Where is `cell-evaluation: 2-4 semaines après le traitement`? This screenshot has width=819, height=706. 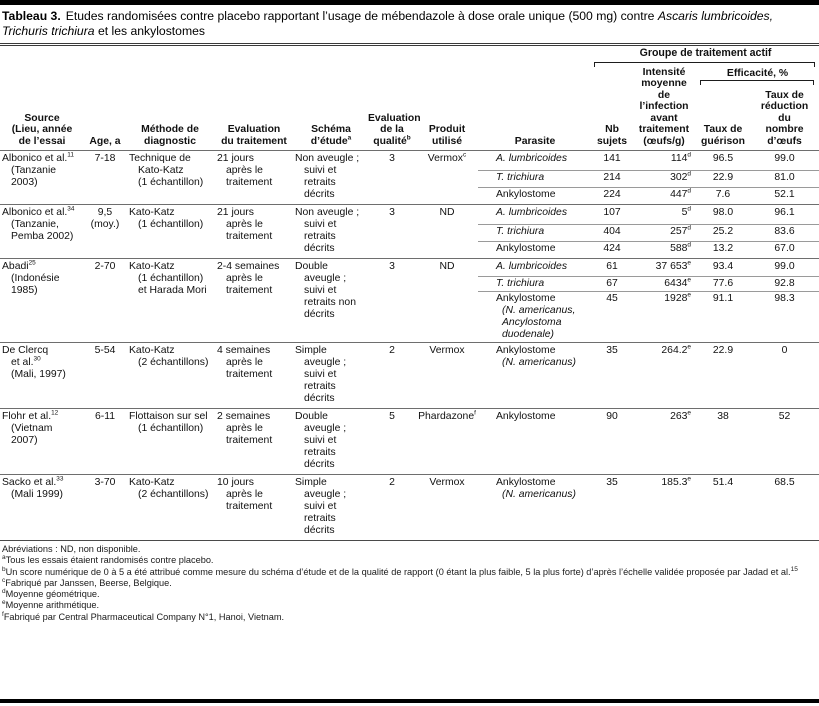
cell-evaluation: 2-4 semaines après le traitement is located at coordinates (254, 300).